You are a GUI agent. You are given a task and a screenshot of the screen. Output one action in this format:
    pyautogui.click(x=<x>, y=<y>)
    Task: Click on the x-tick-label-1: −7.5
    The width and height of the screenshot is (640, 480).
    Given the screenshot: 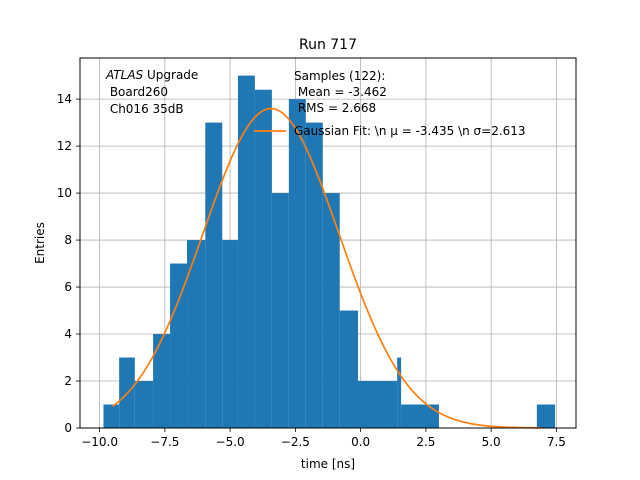 What is the action you would take?
    pyautogui.click(x=164, y=442)
    